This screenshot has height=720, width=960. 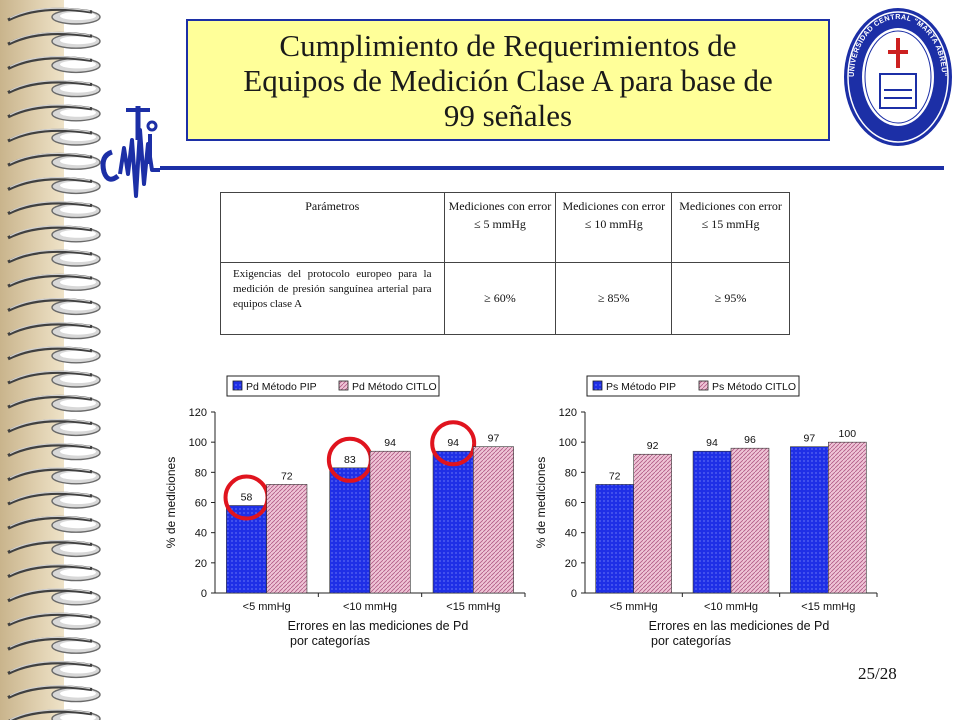 What do you see at coordinates (848, 434) in the screenshot?
I see `data-label: 100` at bounding box center [848, 434].